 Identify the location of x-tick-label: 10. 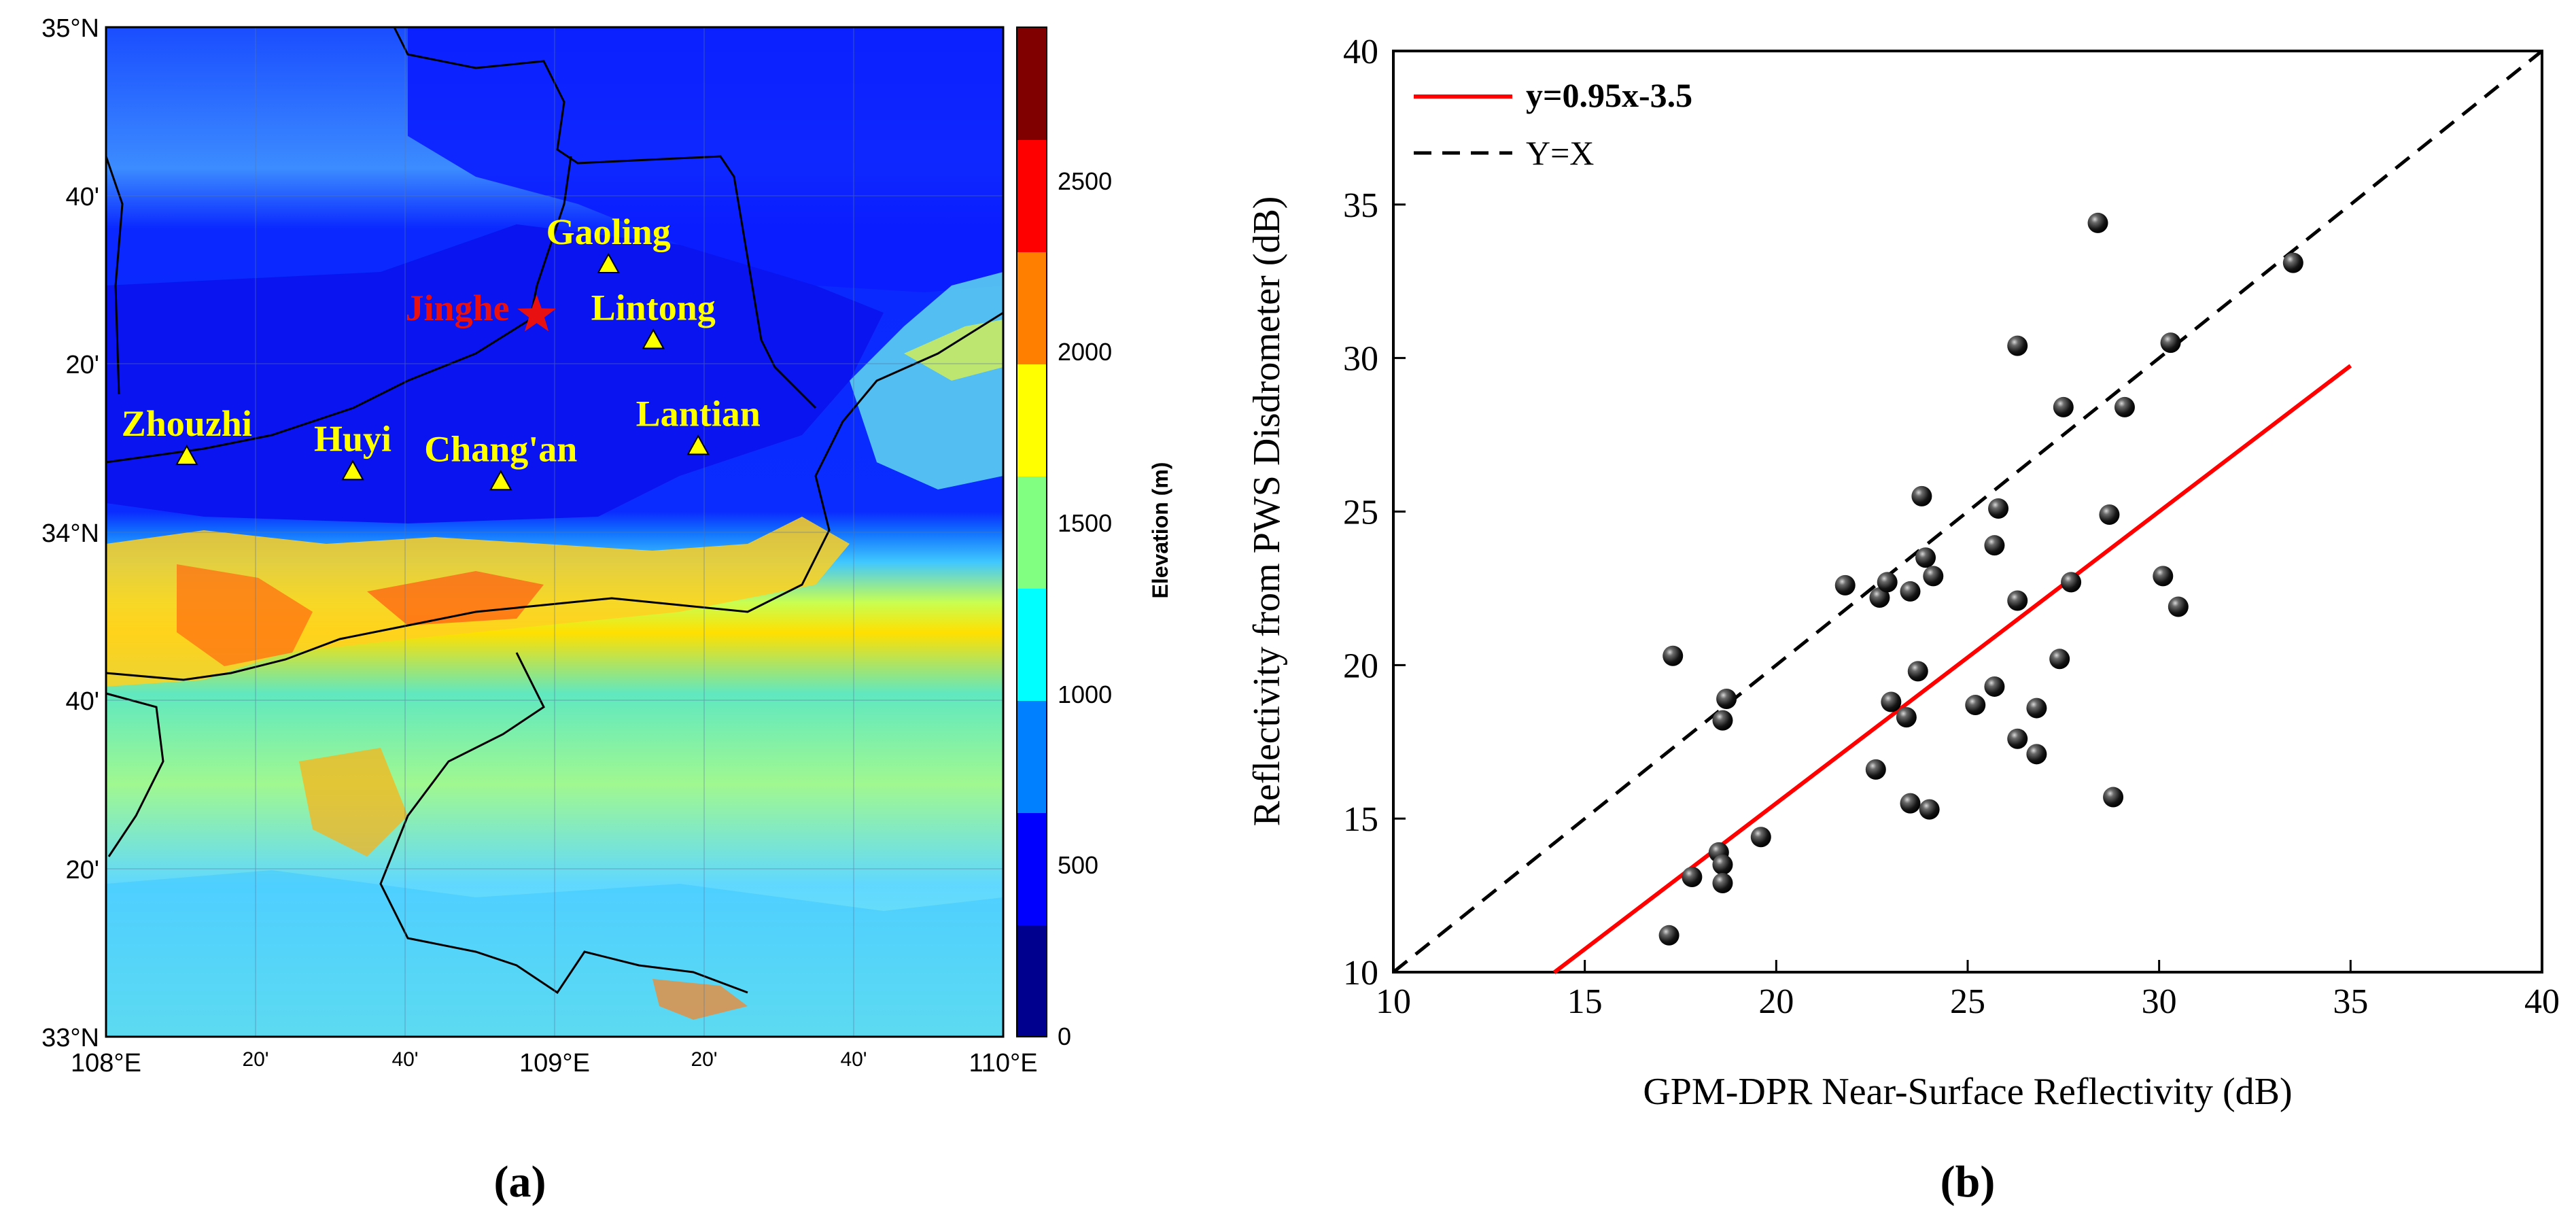
(1393, 1001).